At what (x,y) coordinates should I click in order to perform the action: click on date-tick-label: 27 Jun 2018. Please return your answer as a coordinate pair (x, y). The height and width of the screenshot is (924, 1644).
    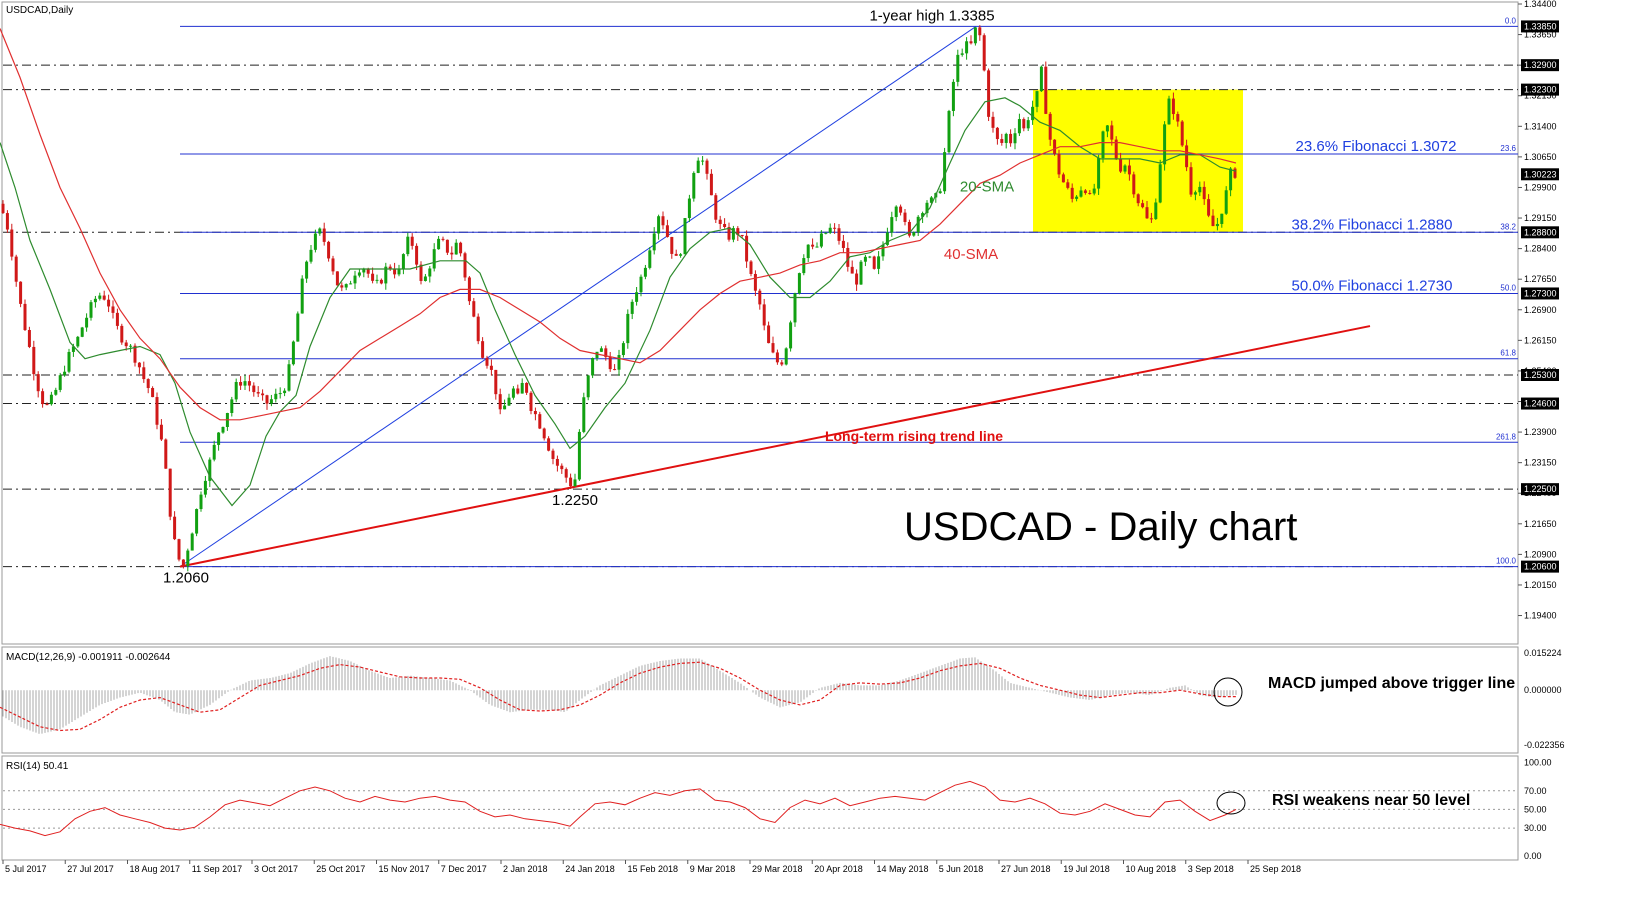
    Looking at the image, I should click on (1026, 869).